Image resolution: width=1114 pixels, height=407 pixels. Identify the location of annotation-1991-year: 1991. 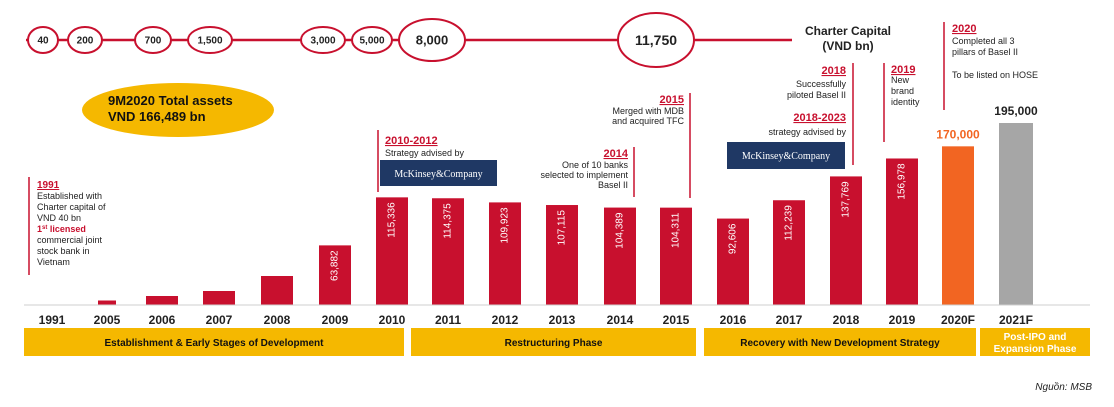
(48, 185).